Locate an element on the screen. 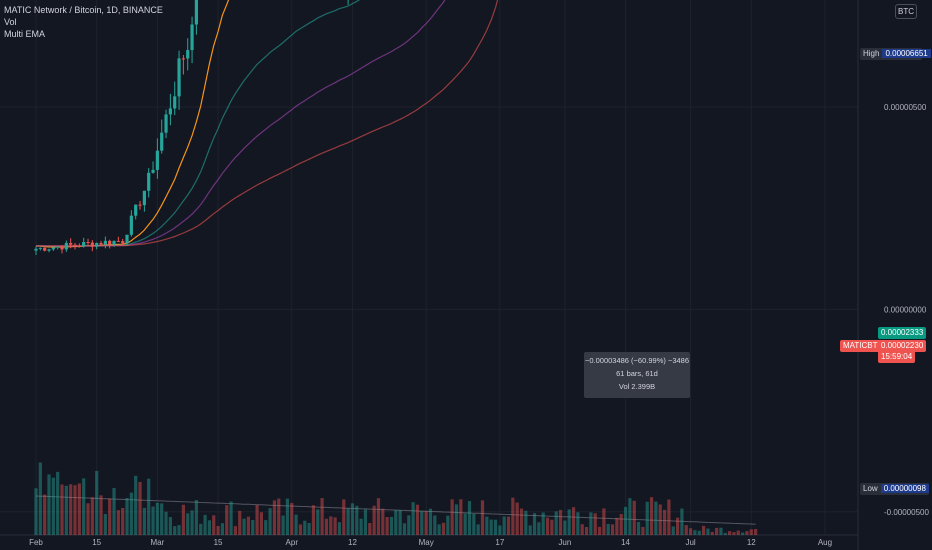 This screenshot has height=550, width=932. volume-indicator-label: Vol is located at coordinates (10, 22).